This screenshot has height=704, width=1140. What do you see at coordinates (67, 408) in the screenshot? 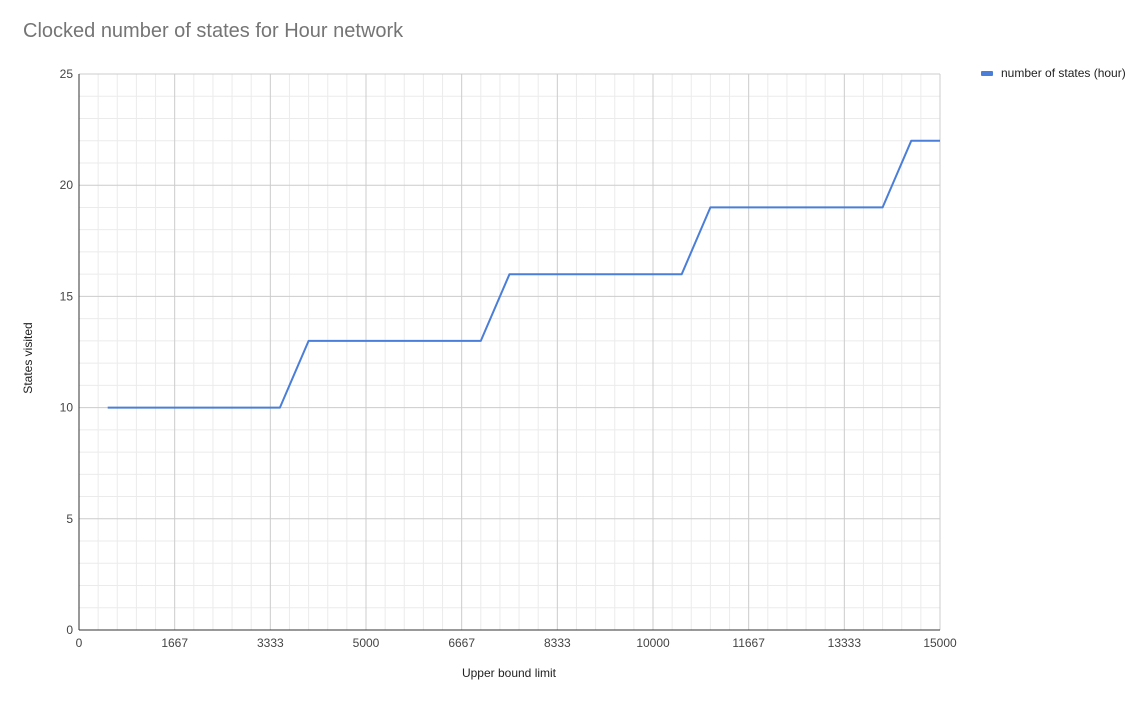
I see `y-tick-label: 10` at bounding box center [67, 408].